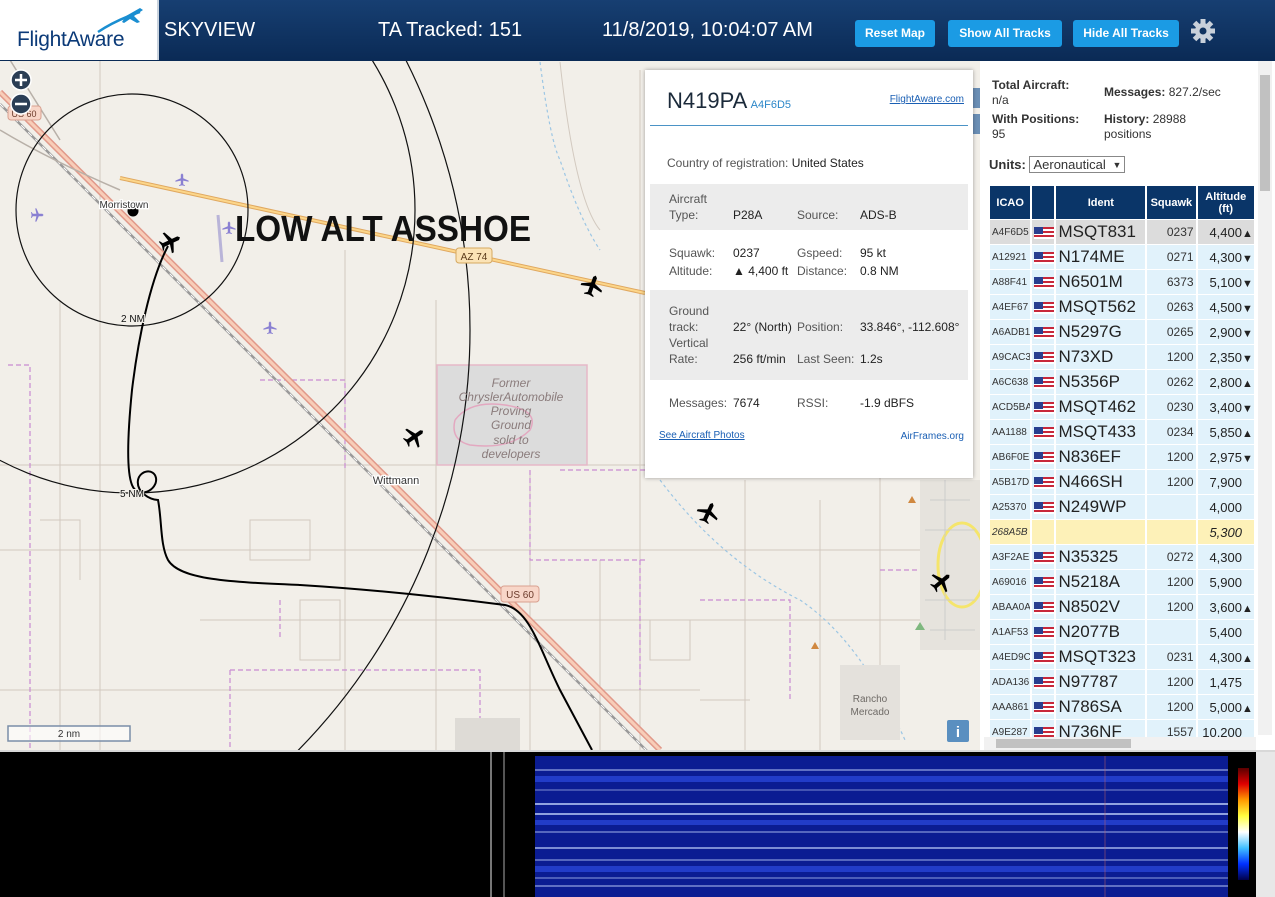  I want to click on aircraft-row: A4EF67 MSQT562 0263 4,500▼, so click(1122, 307).